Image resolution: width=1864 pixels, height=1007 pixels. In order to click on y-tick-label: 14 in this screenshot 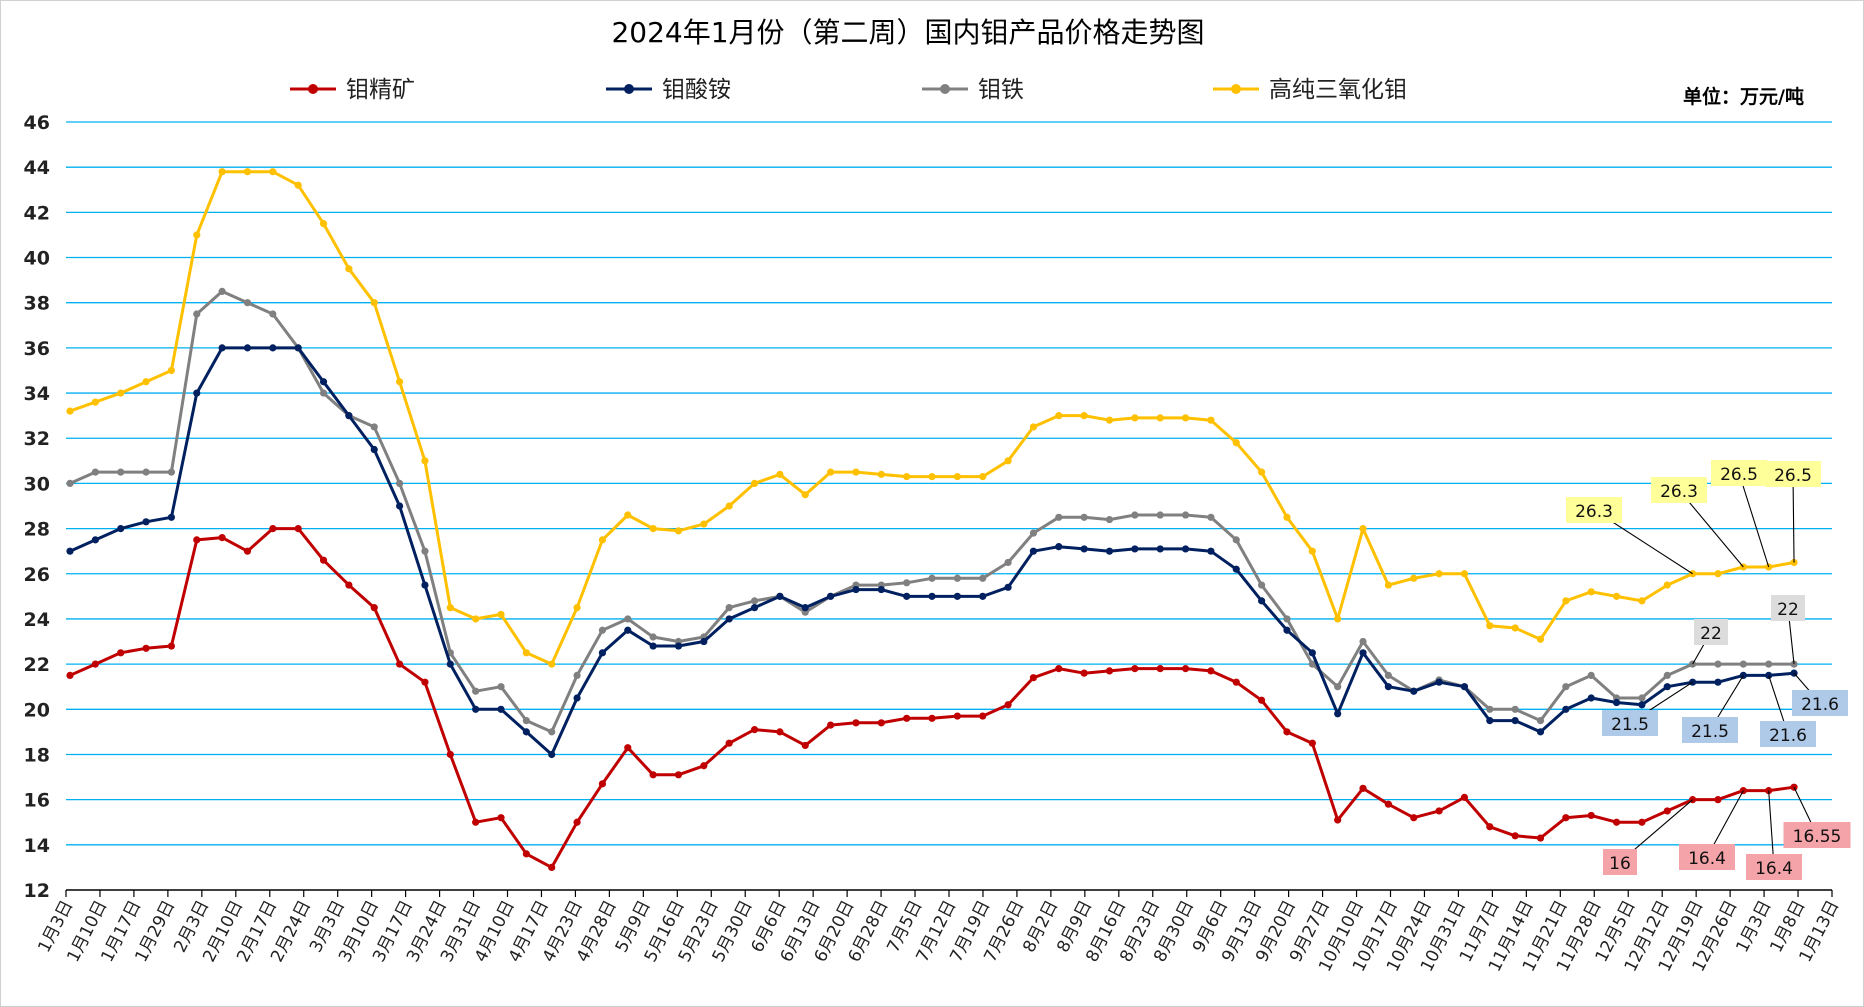, I will do `click(37, 846)`.